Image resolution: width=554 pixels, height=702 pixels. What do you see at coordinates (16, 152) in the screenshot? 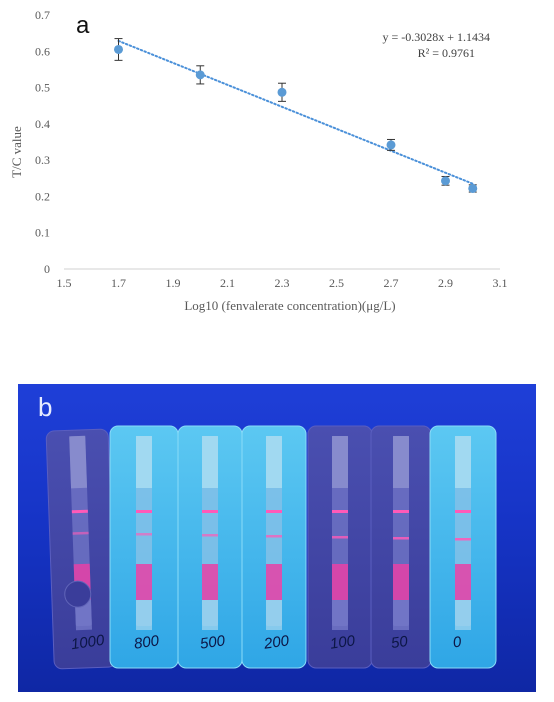
I see `y-axis-title: T/C value` at bounding box center [16, 152].